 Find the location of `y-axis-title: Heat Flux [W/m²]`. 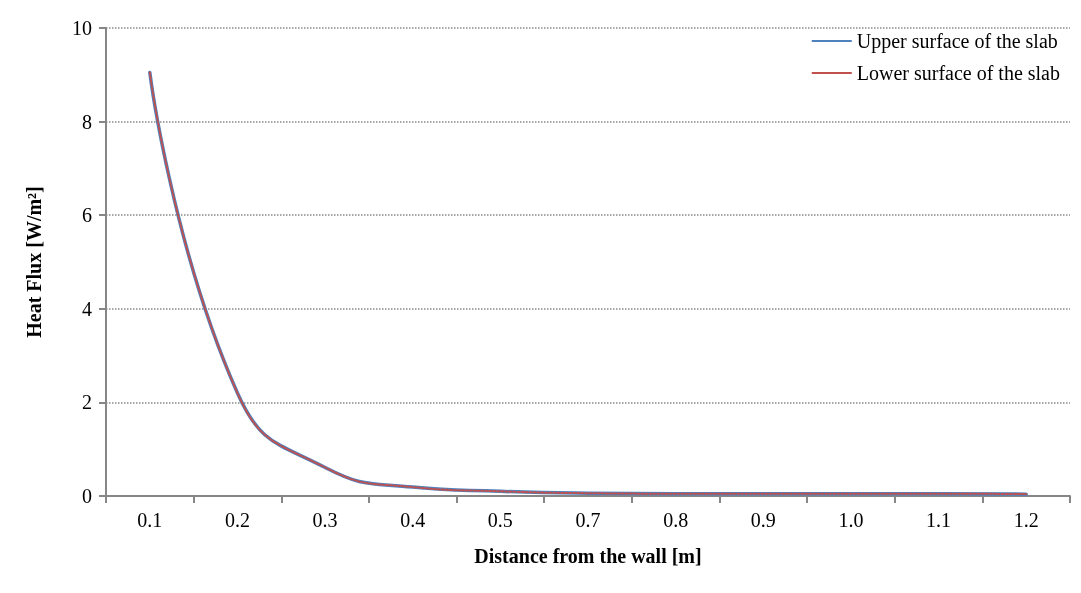

y-axis-title: Heat Flux [W/m²] is located at coordinates (34, 262).